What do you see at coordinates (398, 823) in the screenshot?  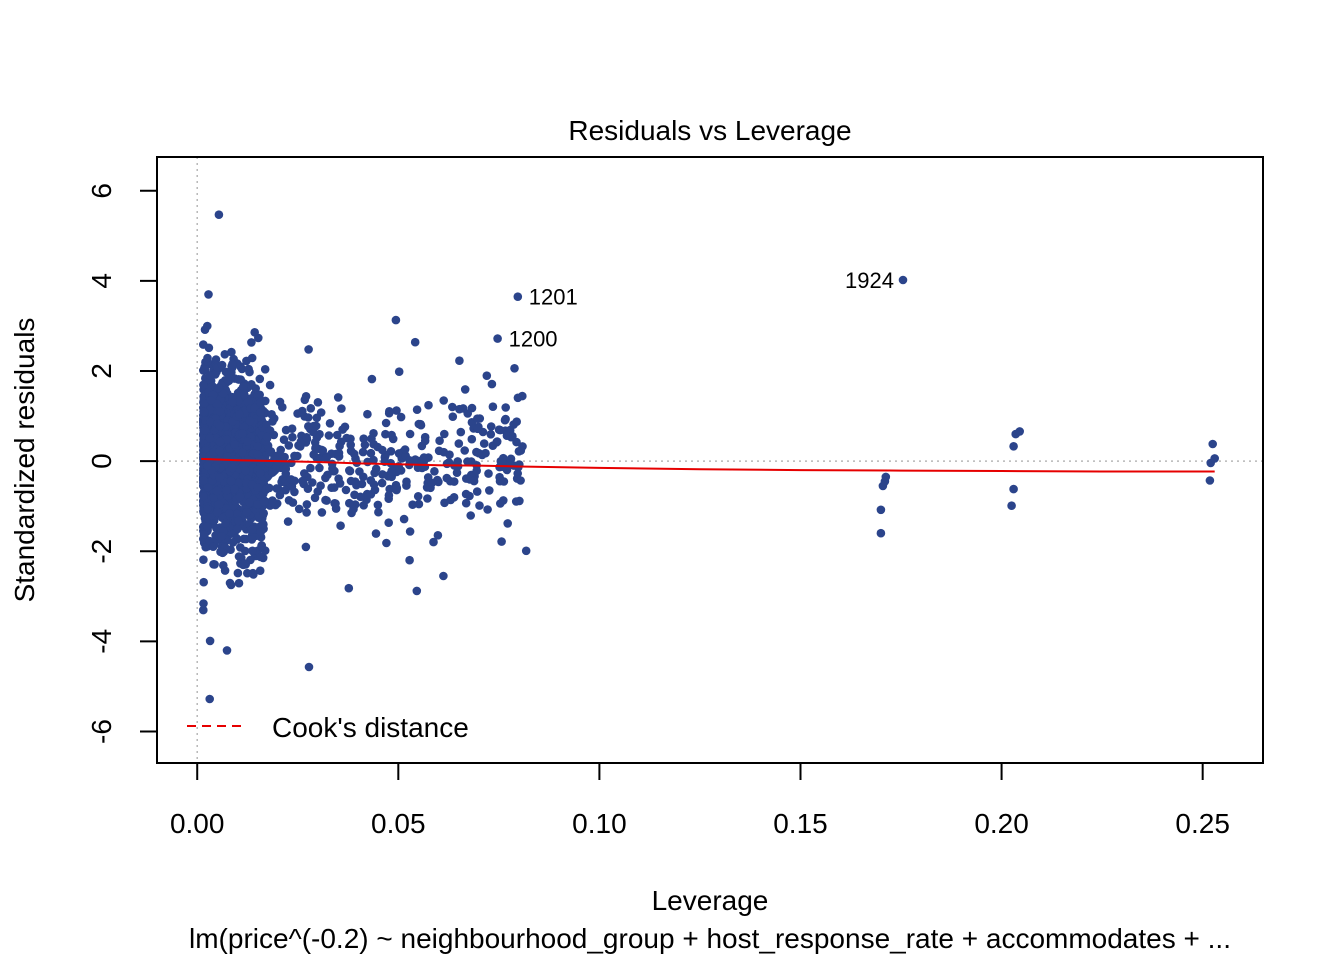 I see `x-tick-label: 0.05` at bounding box center [398, 823].